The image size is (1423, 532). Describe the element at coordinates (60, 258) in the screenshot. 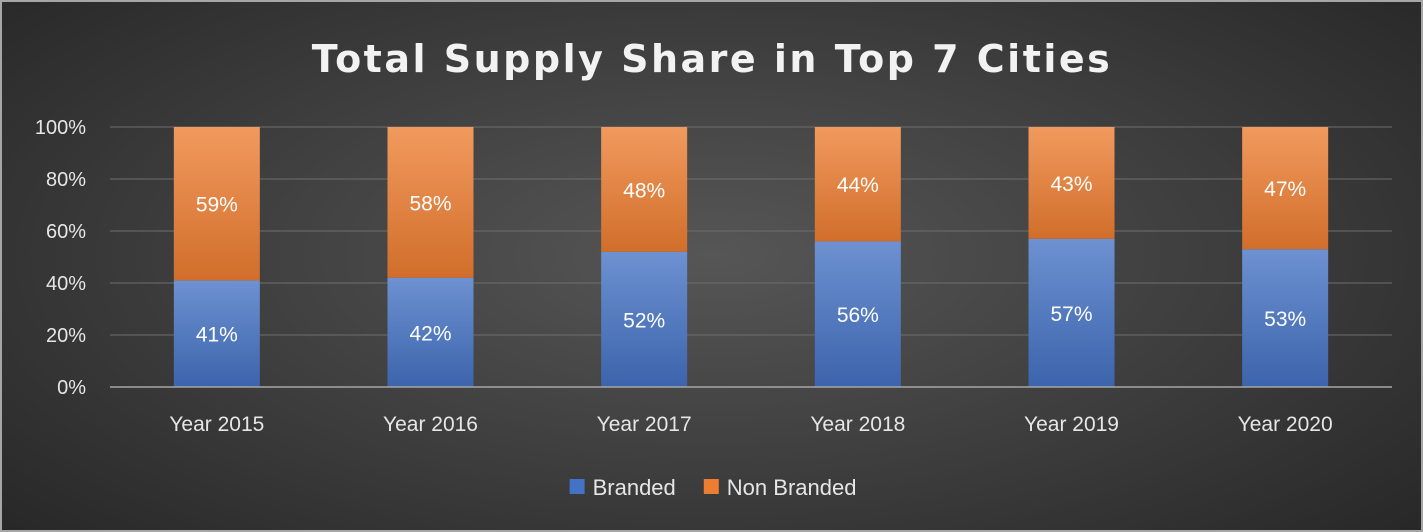

I see `y-axis-ticks: 0% 20% 40% 60% 80% 100%` at that location.